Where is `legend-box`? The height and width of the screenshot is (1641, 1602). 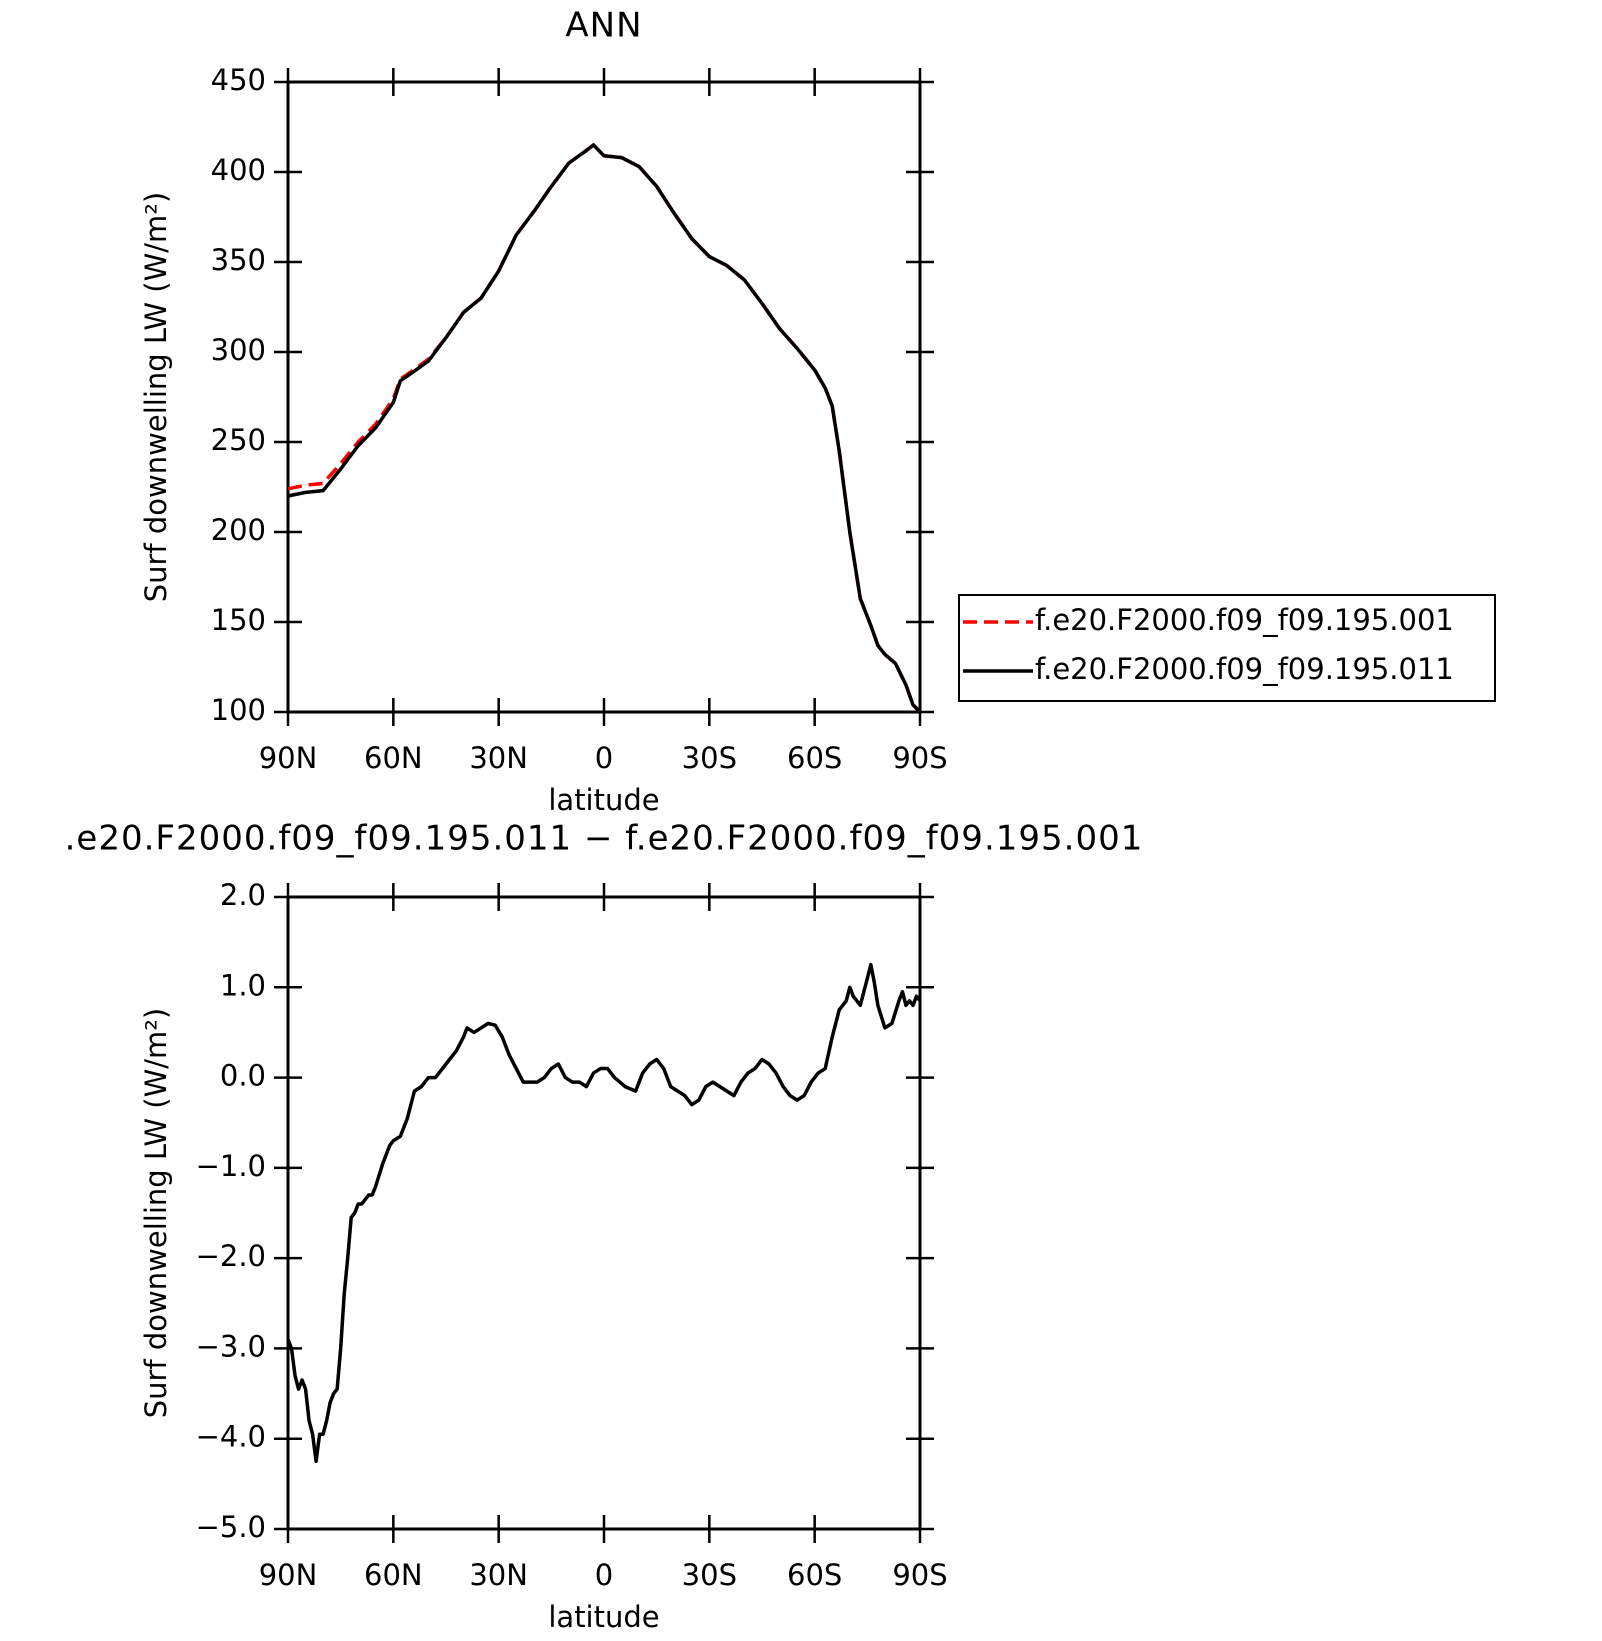
legend-box is located at coordinates (1227, 648).